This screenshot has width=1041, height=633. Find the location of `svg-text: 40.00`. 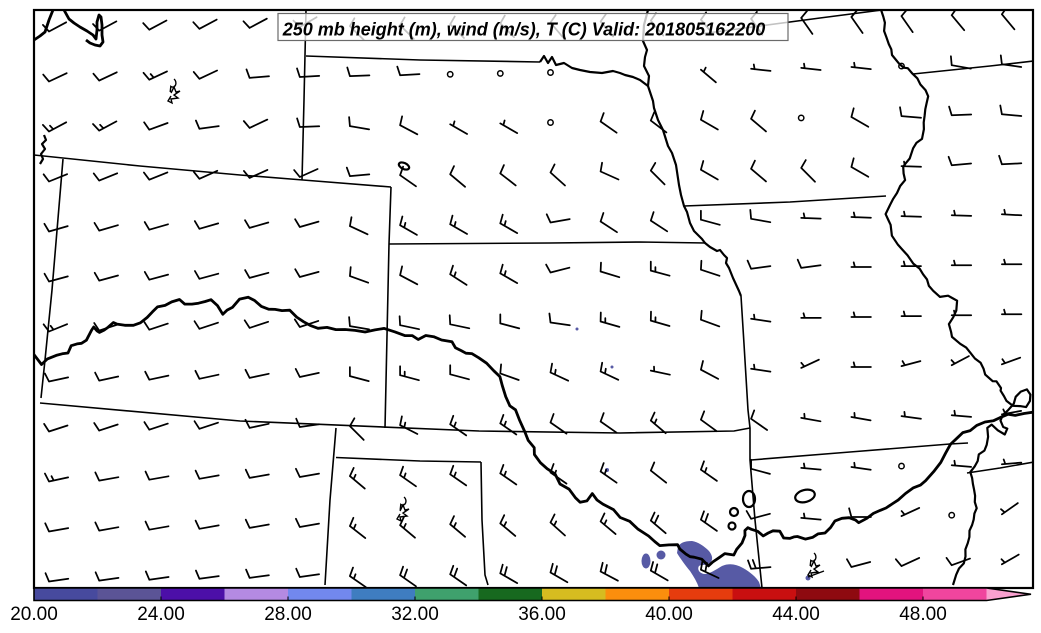

svg-text: 40.00 is located at coordinates (669, 614).